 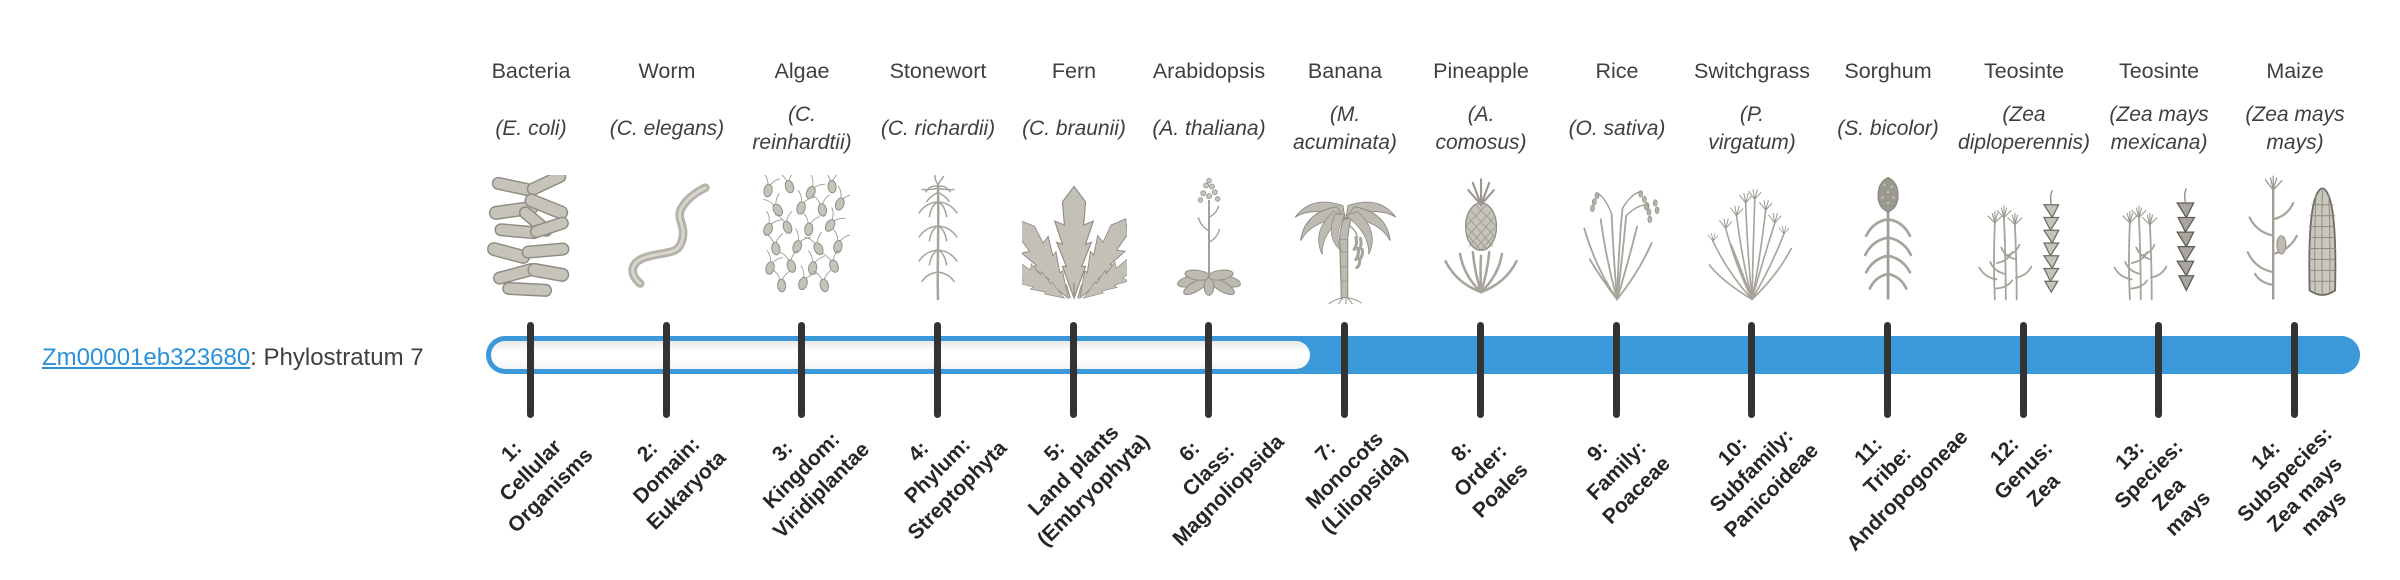 I want to click on phylostratum-label: 14: Subspecies: Zea mays mays, so click(x=2292, y=481).